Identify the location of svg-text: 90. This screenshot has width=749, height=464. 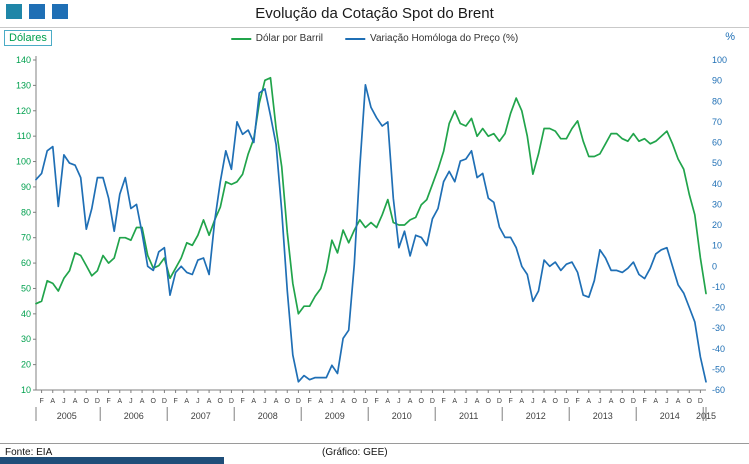
(26, 187).